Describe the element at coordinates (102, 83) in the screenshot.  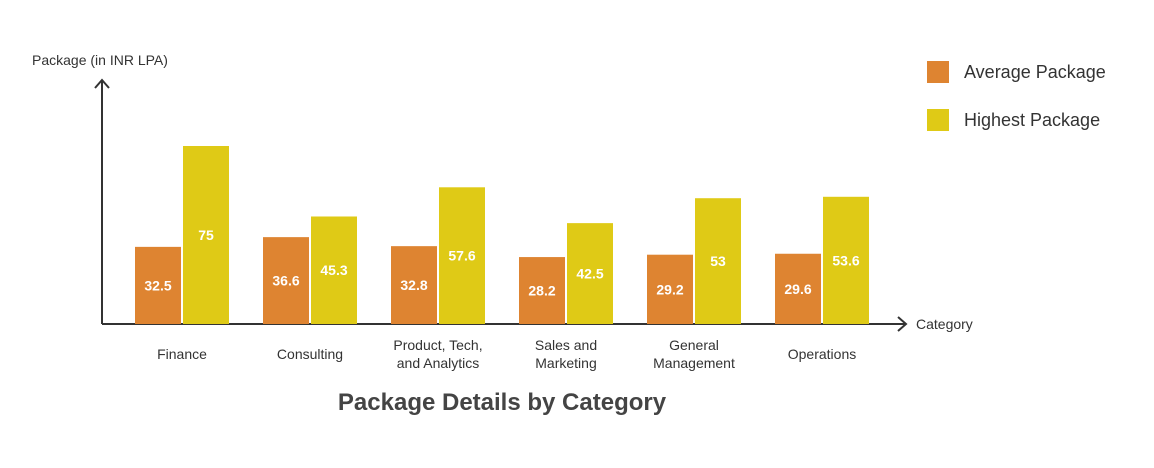
I see `y-axis-arrow` at that location.